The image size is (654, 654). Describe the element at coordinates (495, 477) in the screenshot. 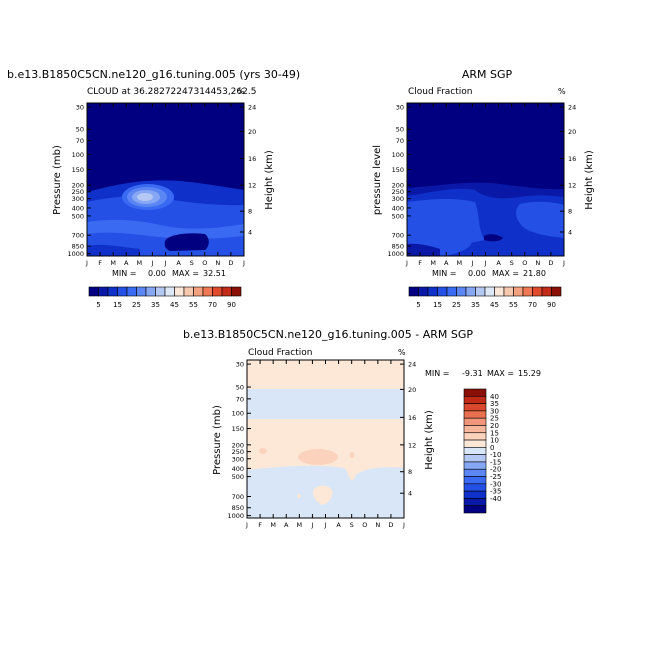

I see `colorbar-label: -25` at that location.